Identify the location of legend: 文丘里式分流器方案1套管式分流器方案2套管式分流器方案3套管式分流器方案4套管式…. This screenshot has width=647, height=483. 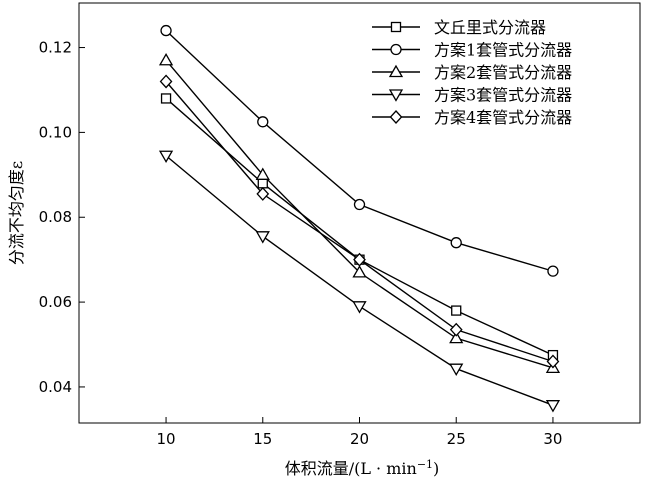
(472, 72).